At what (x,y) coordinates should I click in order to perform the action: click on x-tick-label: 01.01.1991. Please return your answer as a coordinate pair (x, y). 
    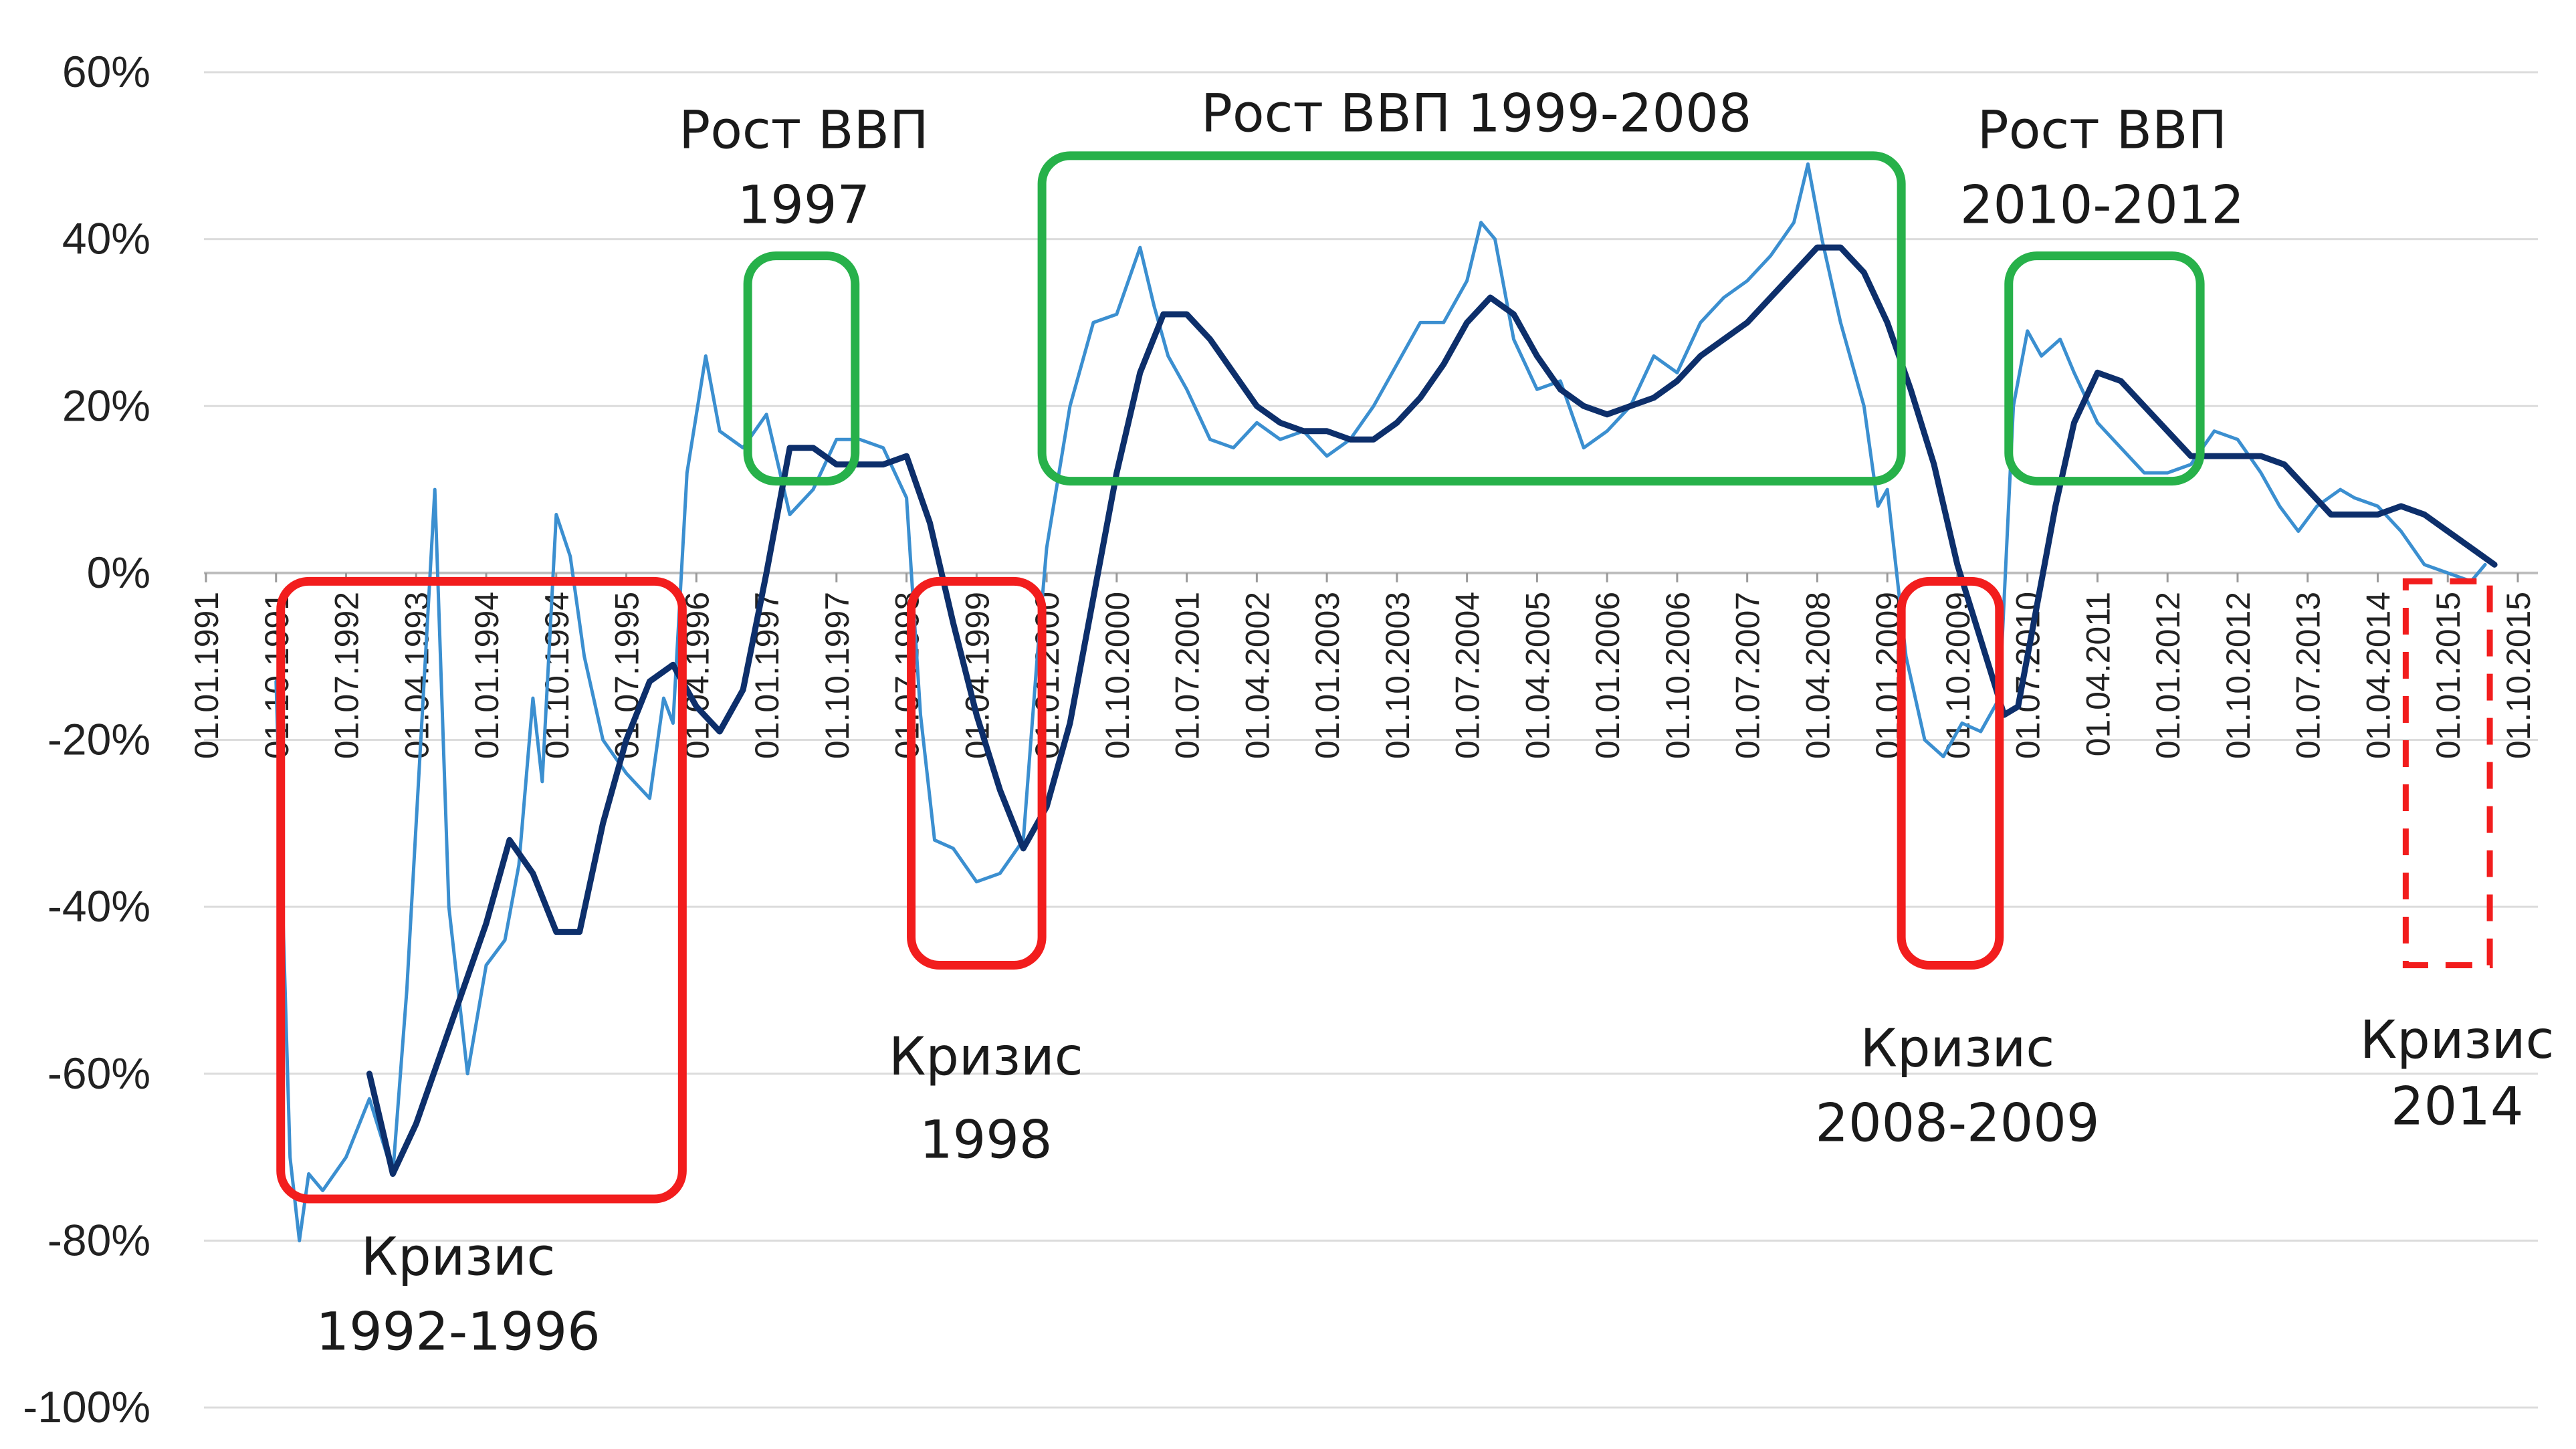
    Looking at the image, I should click on (206, 675).